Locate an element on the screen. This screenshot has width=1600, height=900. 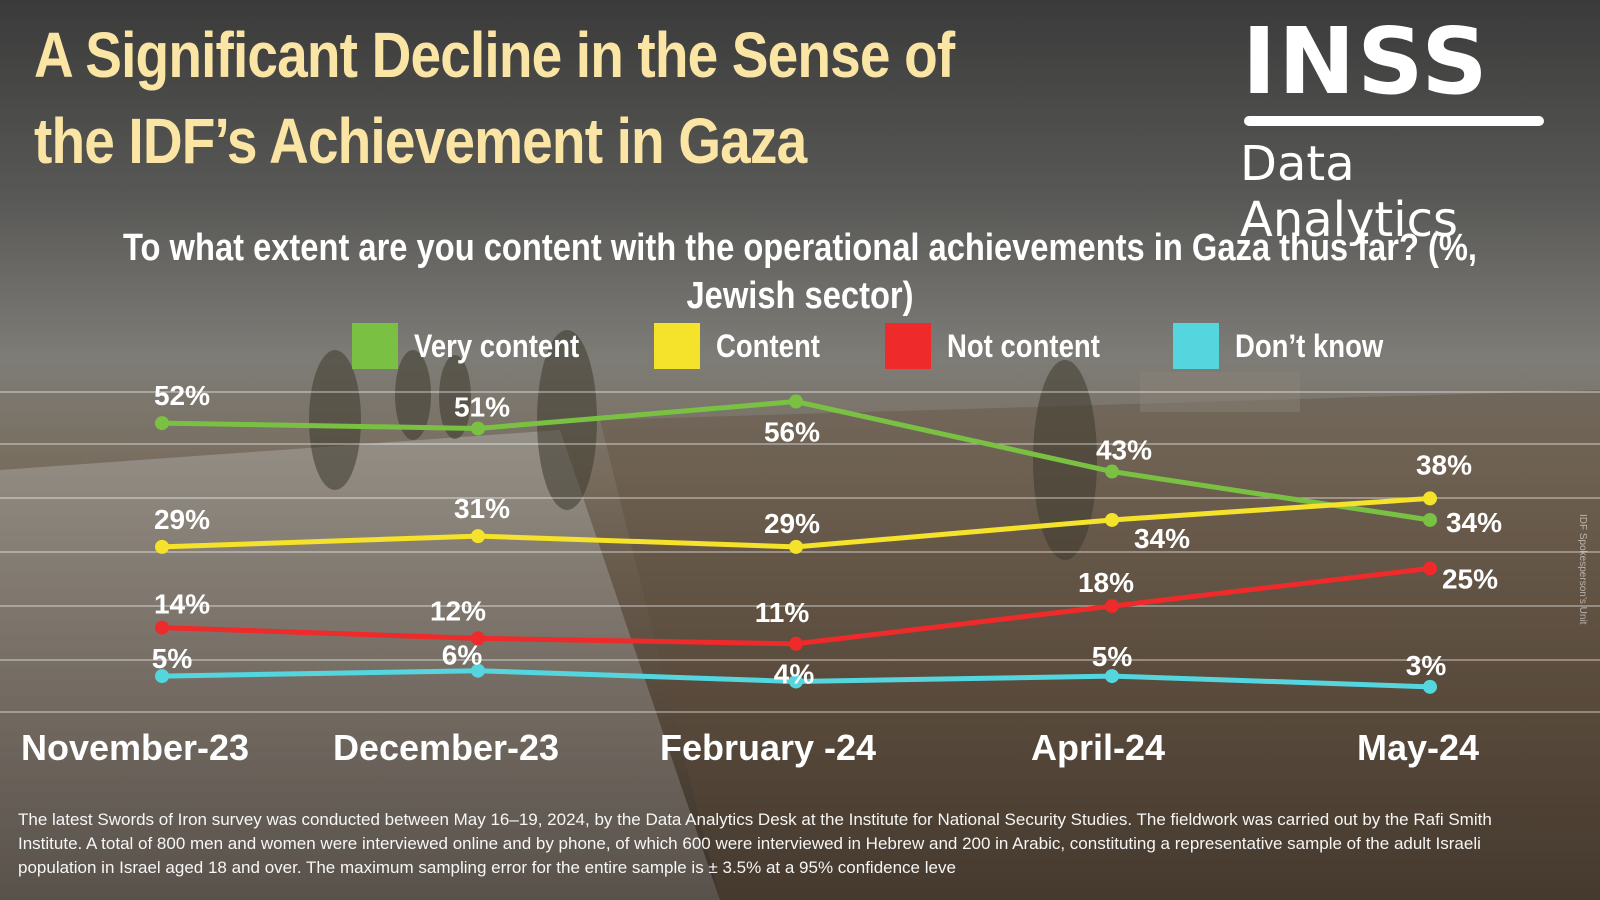
legend-item-content: Content is located at coordinates (745, 346).